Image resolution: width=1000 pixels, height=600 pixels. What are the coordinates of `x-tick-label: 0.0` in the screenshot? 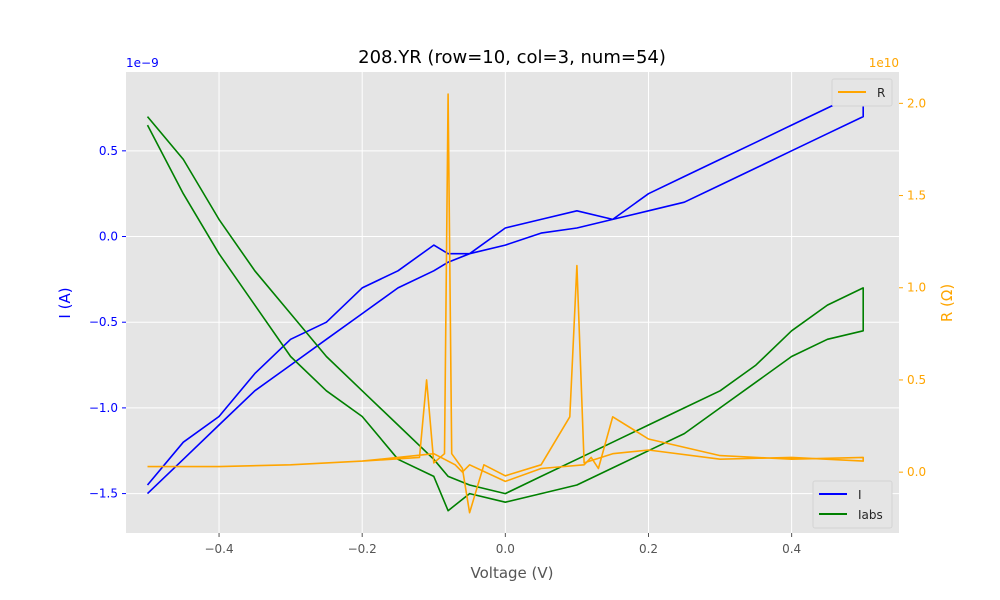 It's located at (505, 549).